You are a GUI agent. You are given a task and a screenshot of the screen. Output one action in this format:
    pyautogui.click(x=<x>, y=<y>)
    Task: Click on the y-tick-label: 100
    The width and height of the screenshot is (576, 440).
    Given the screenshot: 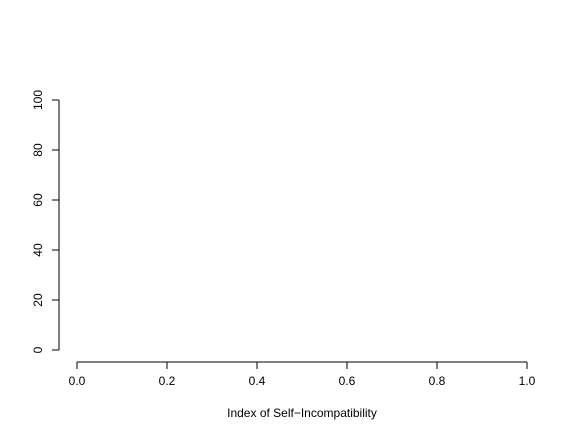 What is the action you would take?
    pyautogui.click(x=38, y=100)
    